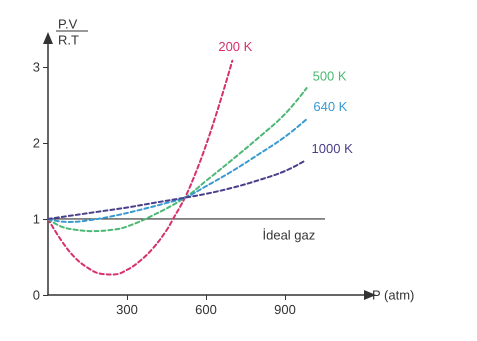 This screenshot has height=341, width=477. Describe the element at coordinates (285, 309) in the screenshot. I see `x-tick-label: 900` at that location.